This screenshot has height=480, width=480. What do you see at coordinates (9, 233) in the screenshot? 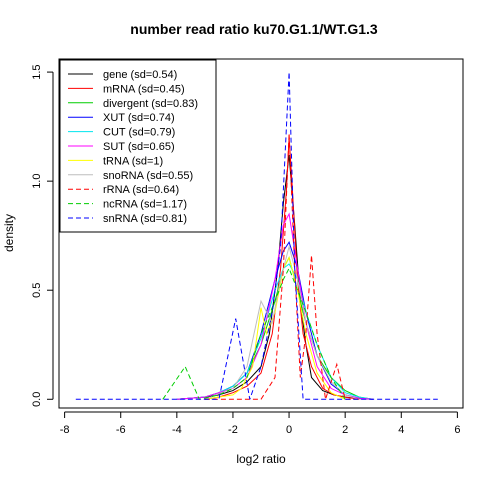
I see `y-axis-label: density` at bounding box center [9, 233].